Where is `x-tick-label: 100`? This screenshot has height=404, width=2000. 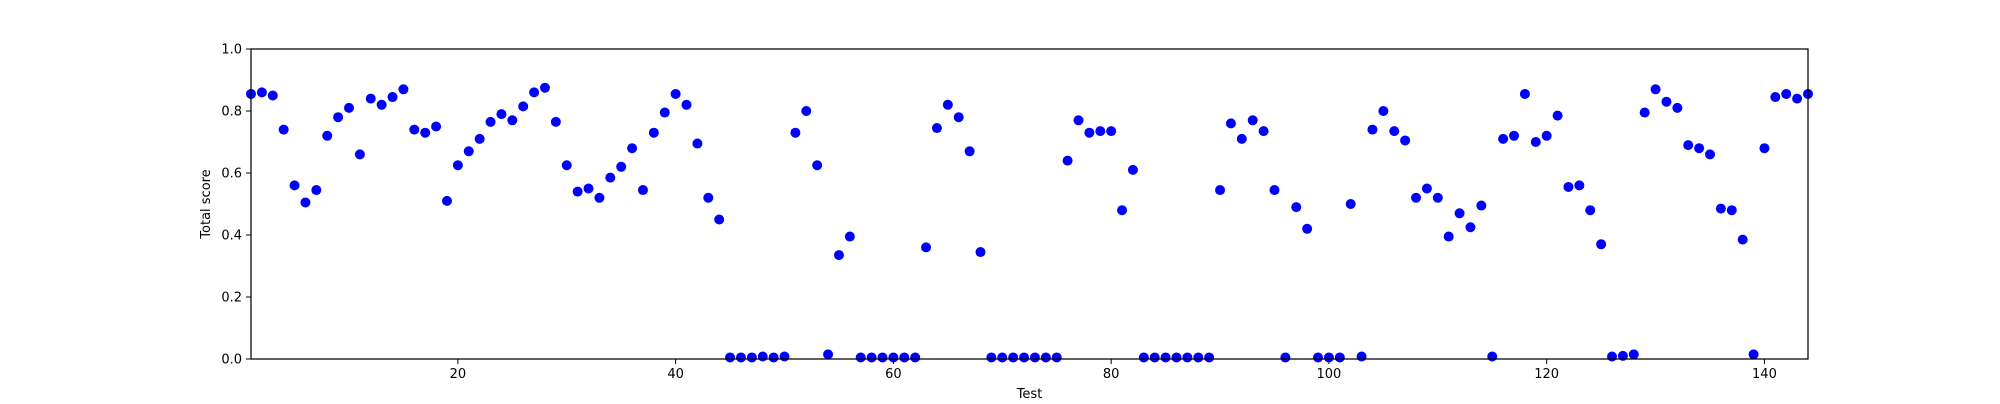 x-tick-label: 100 is located at coordinates (1329, 374).